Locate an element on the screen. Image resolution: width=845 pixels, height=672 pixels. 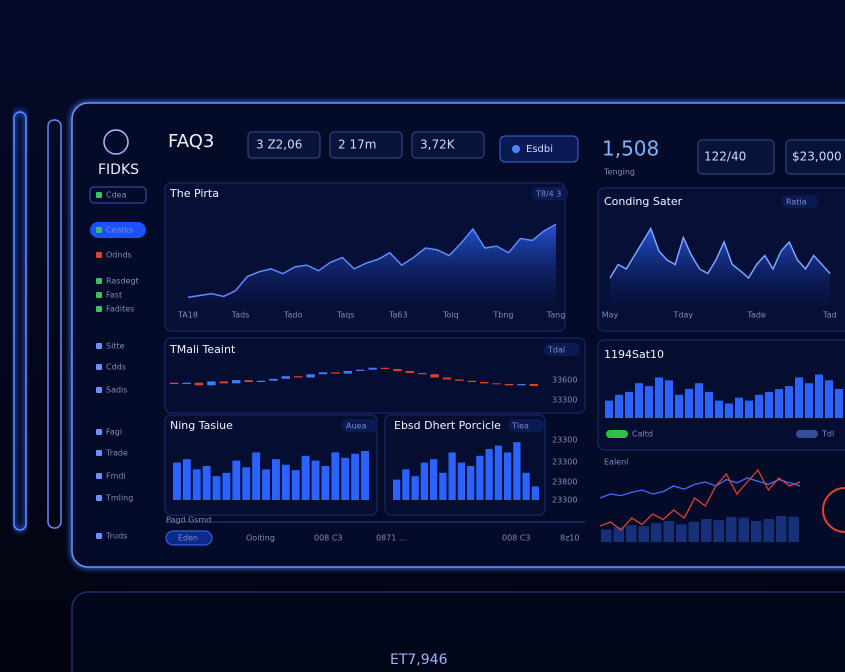
x-tick-label: Tad is located at coordinates (829, 315).